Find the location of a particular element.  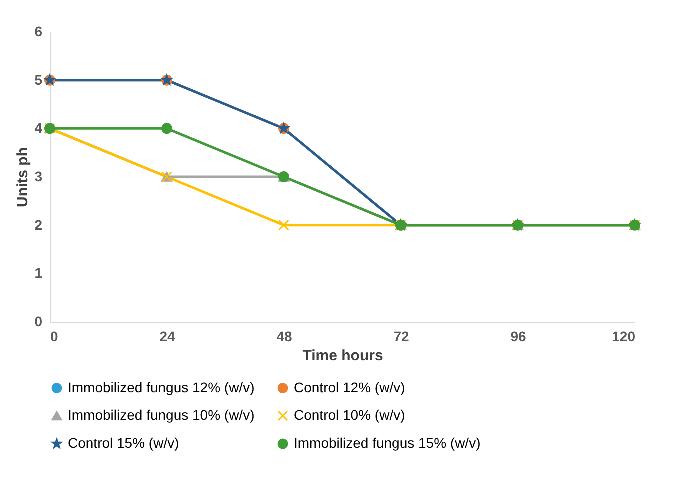

x-tick-label: 48 is located at coordinates (284, 336).